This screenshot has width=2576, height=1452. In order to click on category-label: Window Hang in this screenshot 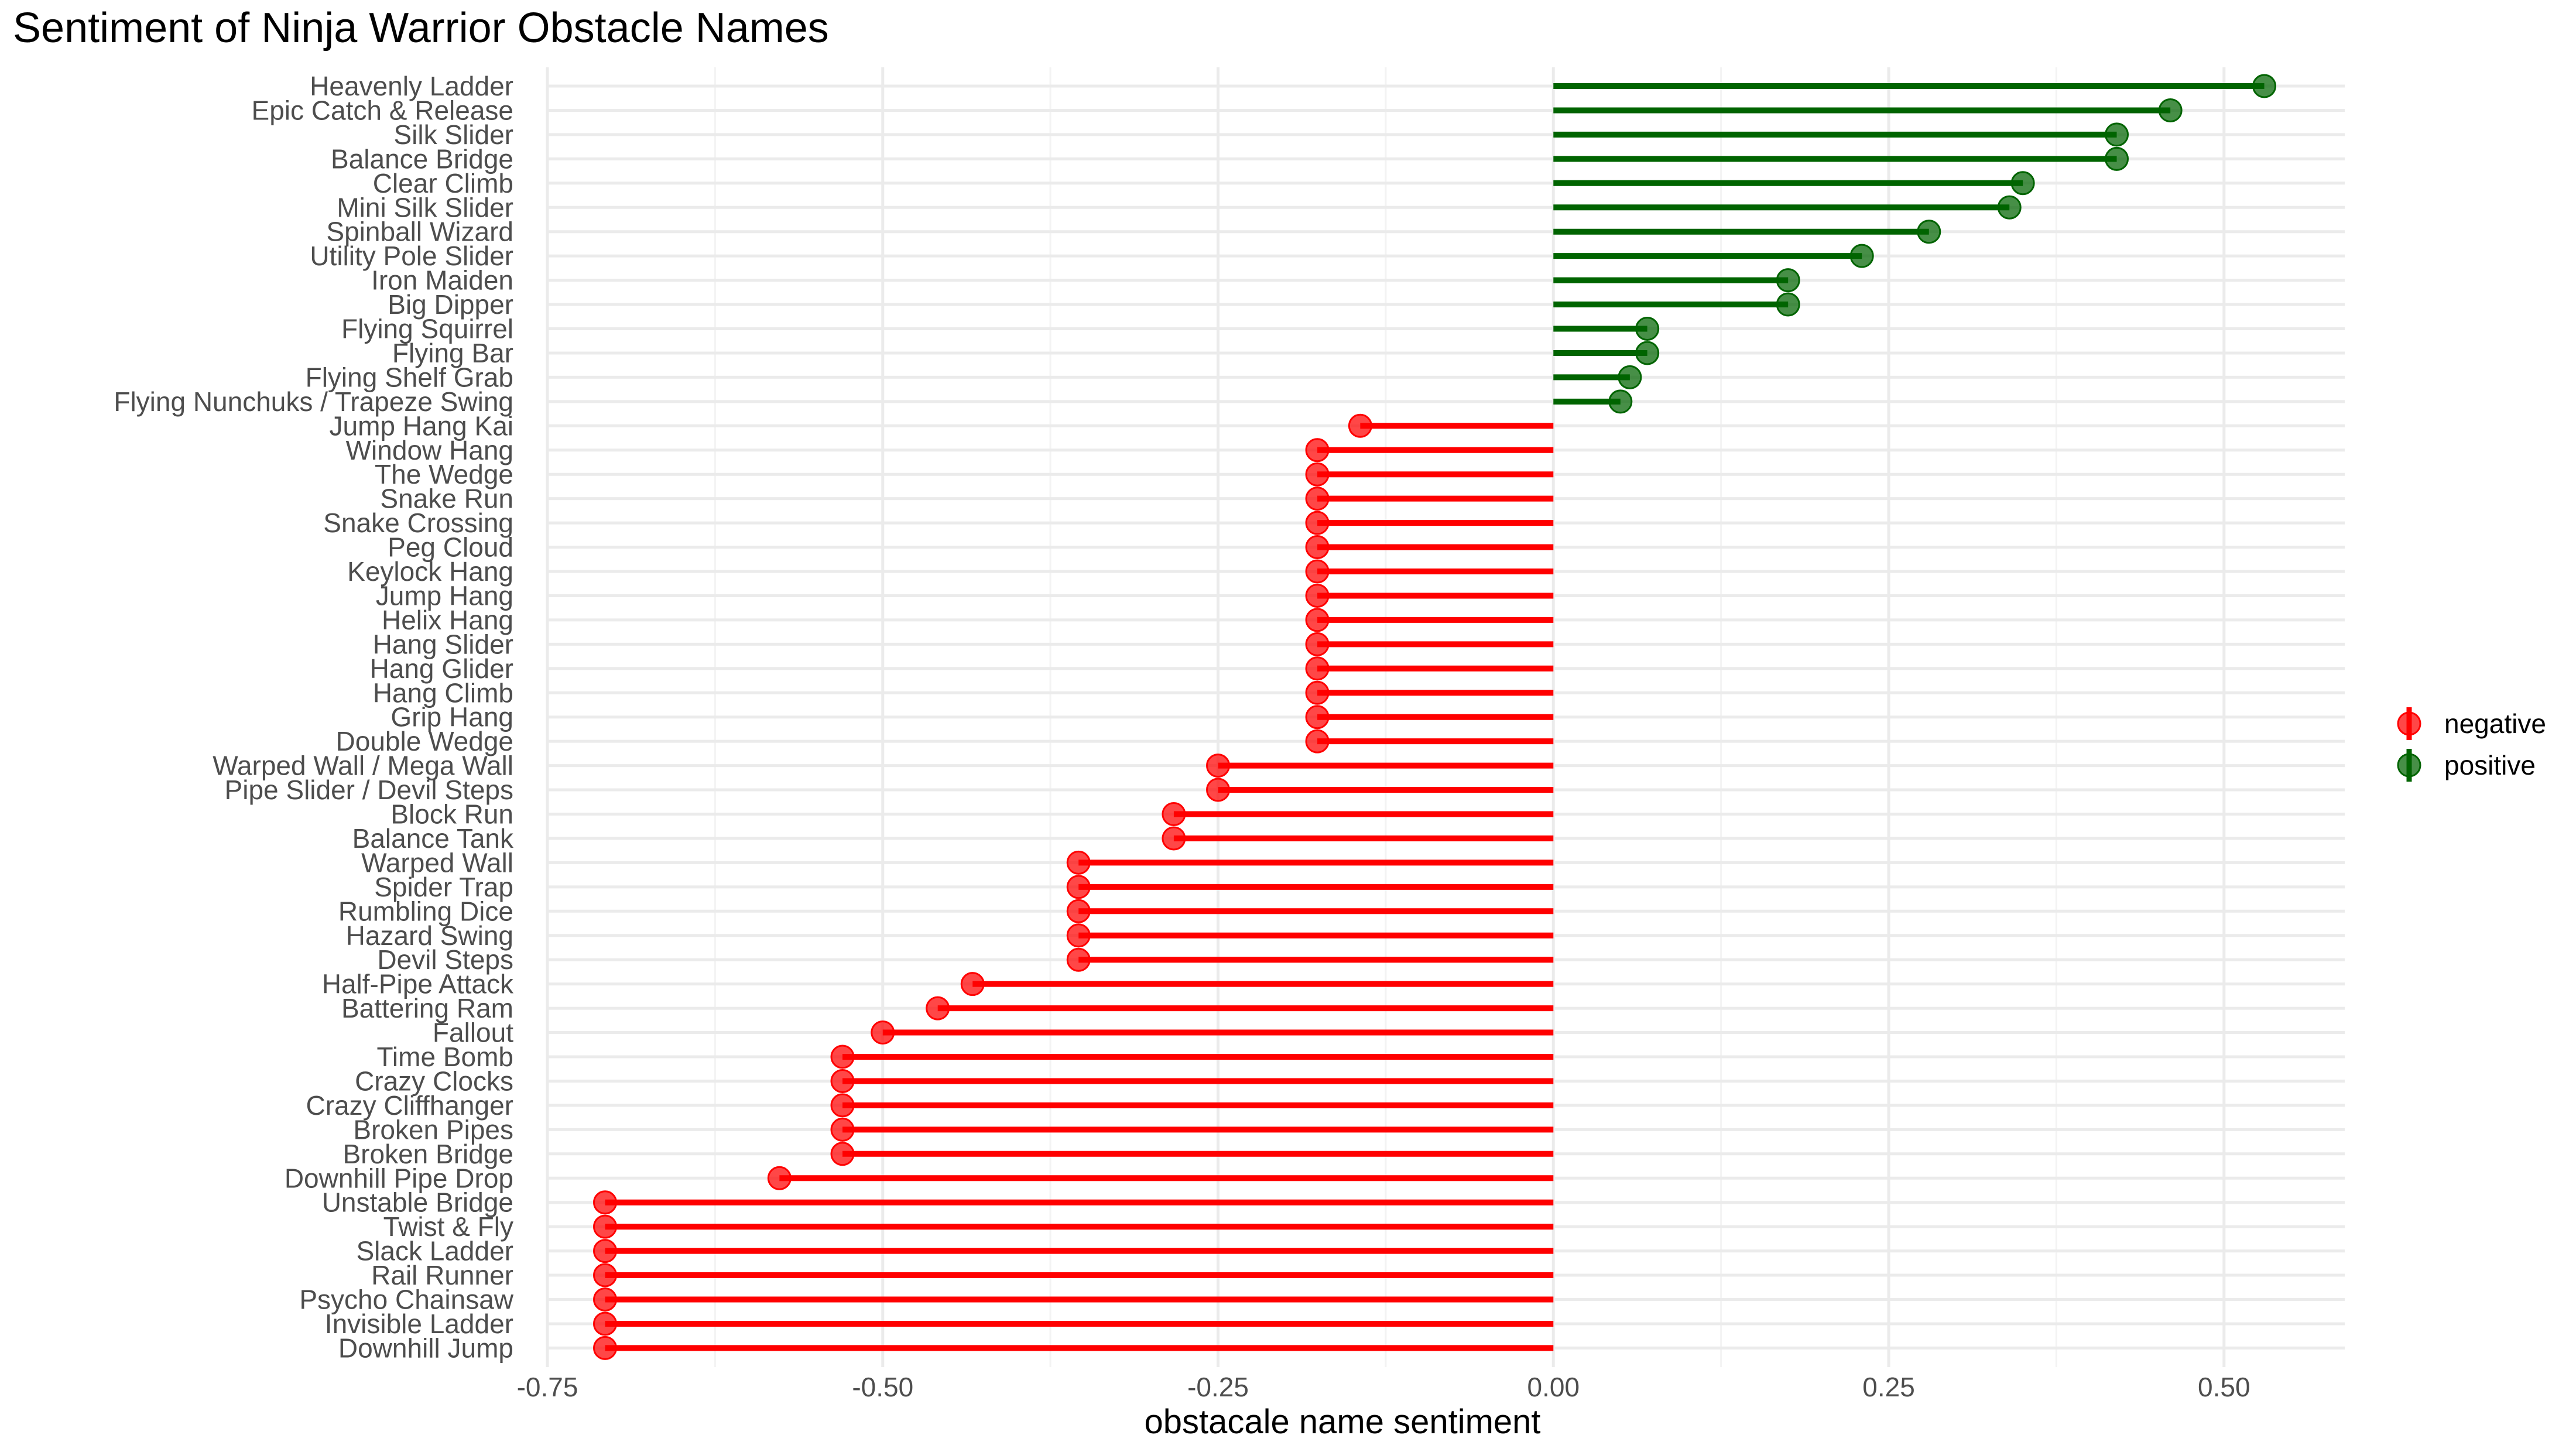, I will do `click(429, 450)`.